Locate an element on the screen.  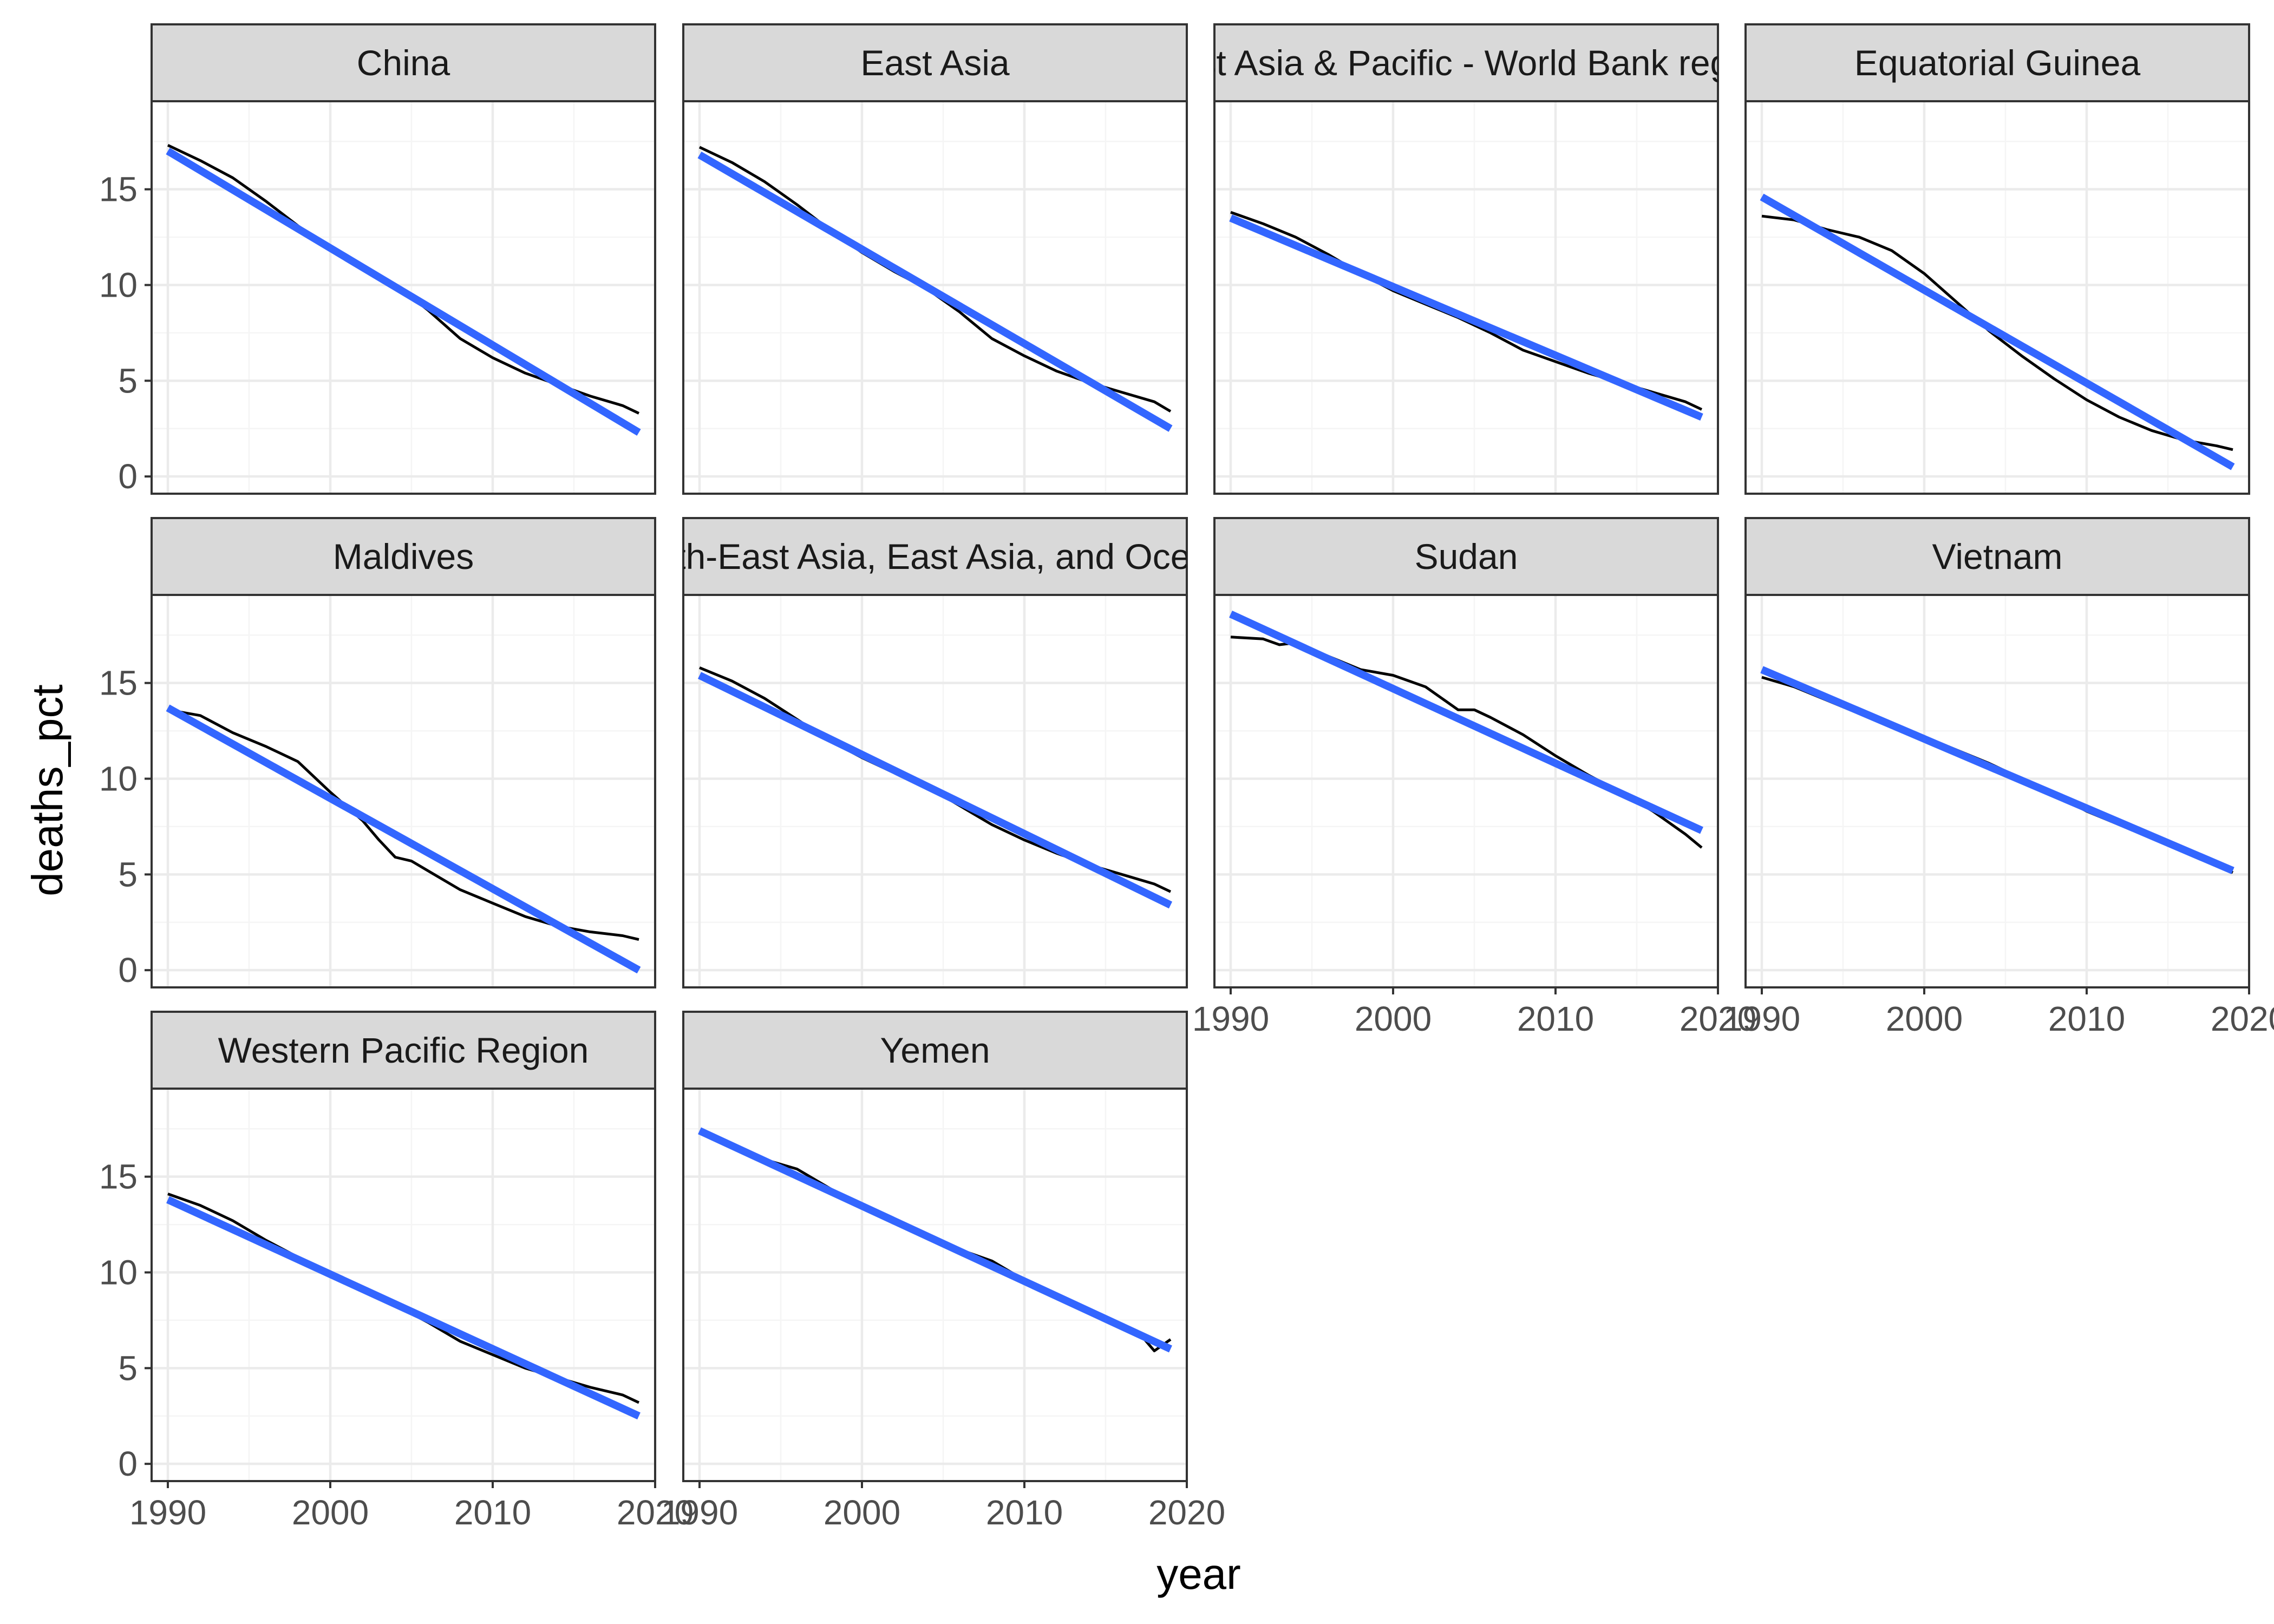
panel-maldives: Maldives 0 5 10 15 is located at coordinates (378, 753).